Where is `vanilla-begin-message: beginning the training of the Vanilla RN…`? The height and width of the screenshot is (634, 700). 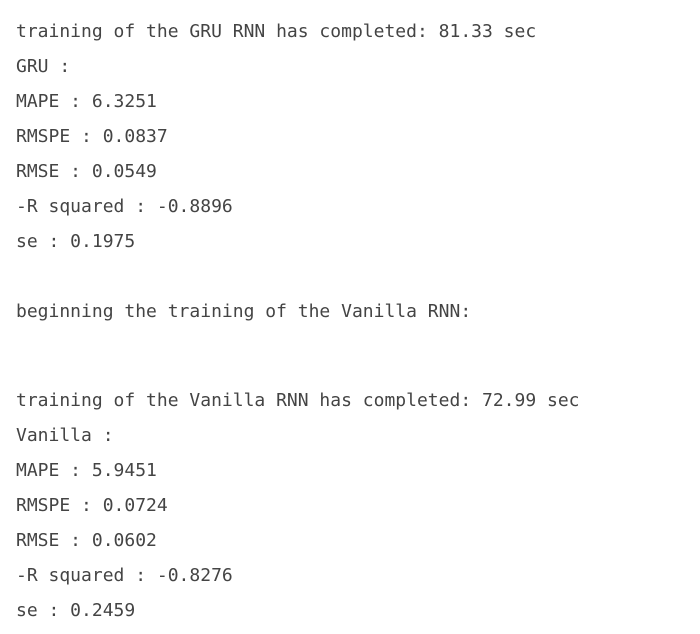
vanilla-begin-message: beginning the training of the Vanilla RN… is located at coordinates (244, 311).